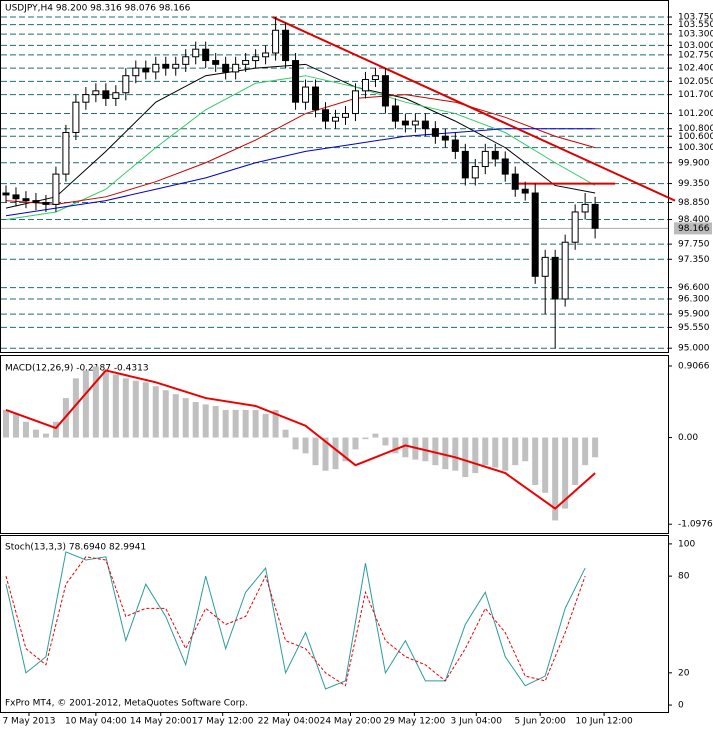 The height and width of the screenshot is (729, 713). I want to click on x-tick-label: 10 Jun 12:00, so click(604, 722).